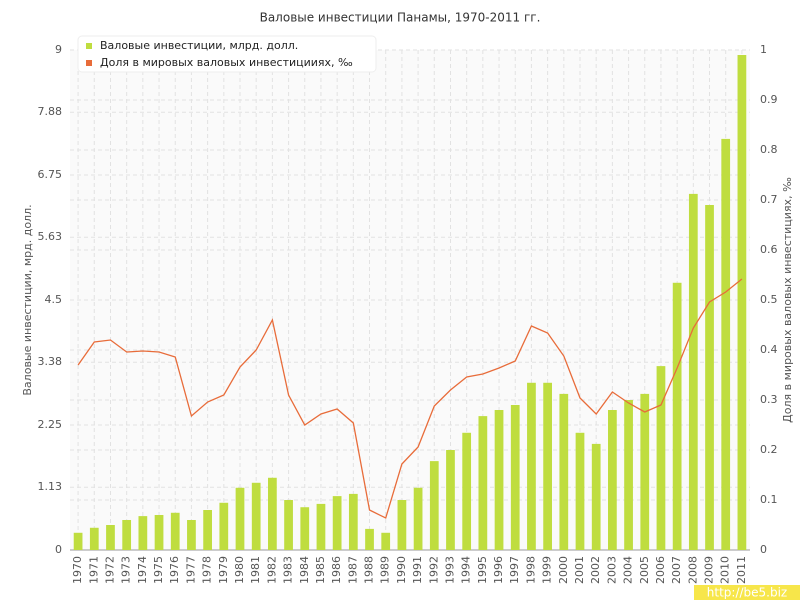 The width and height of the screenshot is (800, 600). What do you see at coordinates (433, 570) in the screenshot?
I see `x-tick-label: 1992` at bounding box center [433, 570].